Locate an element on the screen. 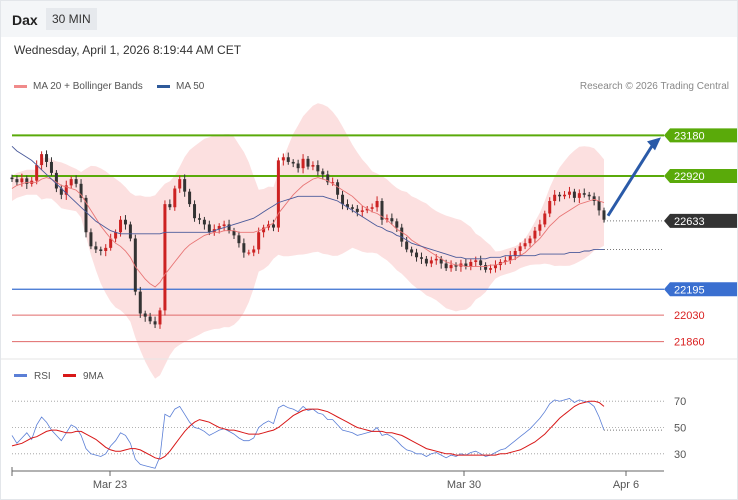 Image resolution: width=738 pixels, height=500 pixels. rsi-ma-swatch is located at coordinates (69, 375).